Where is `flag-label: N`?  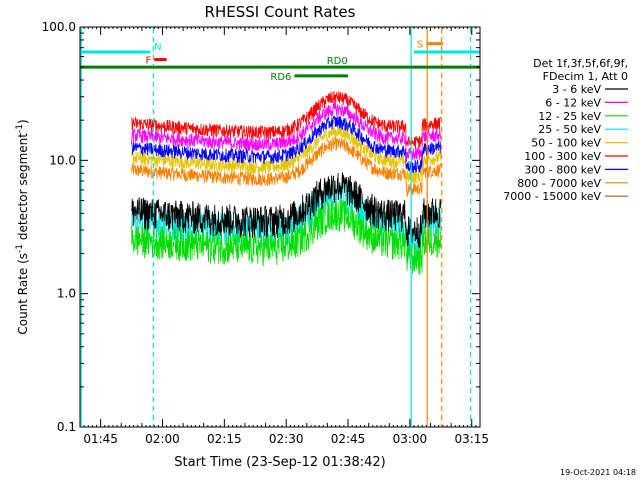 flag-label: N is located at coordinates (157, 47).